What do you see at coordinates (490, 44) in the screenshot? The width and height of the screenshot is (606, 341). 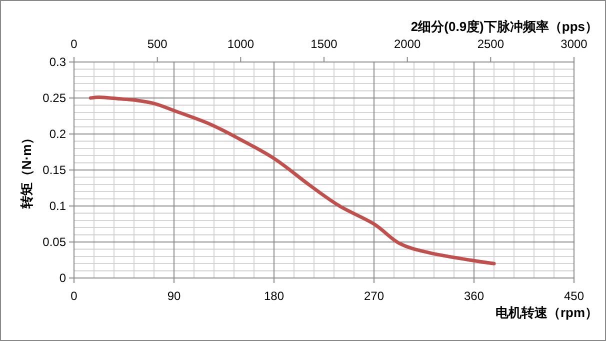 I see `x2-tick-label: 2500` at bounding box center [490, 44].